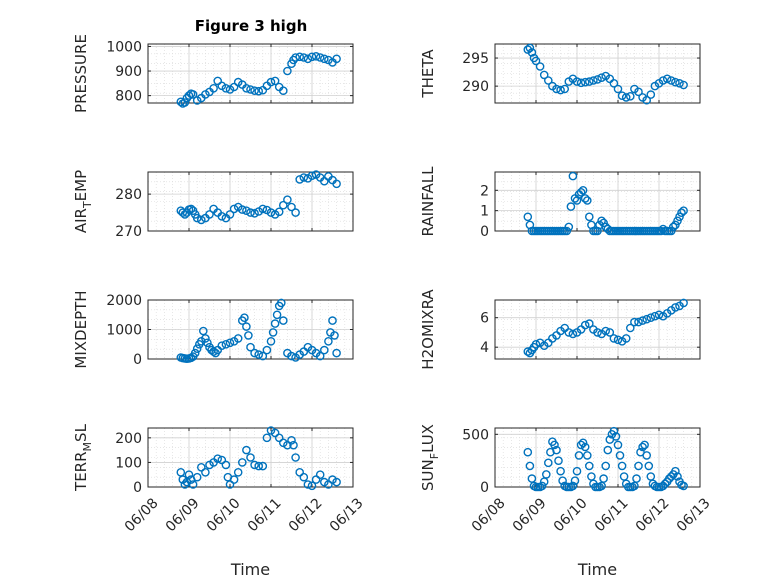 This screenshot has width=778, height=583. Describe the element at coordinates (83, 201) in the screenshot. I see `y-axis-label-2: AIRTEMP` at that location.